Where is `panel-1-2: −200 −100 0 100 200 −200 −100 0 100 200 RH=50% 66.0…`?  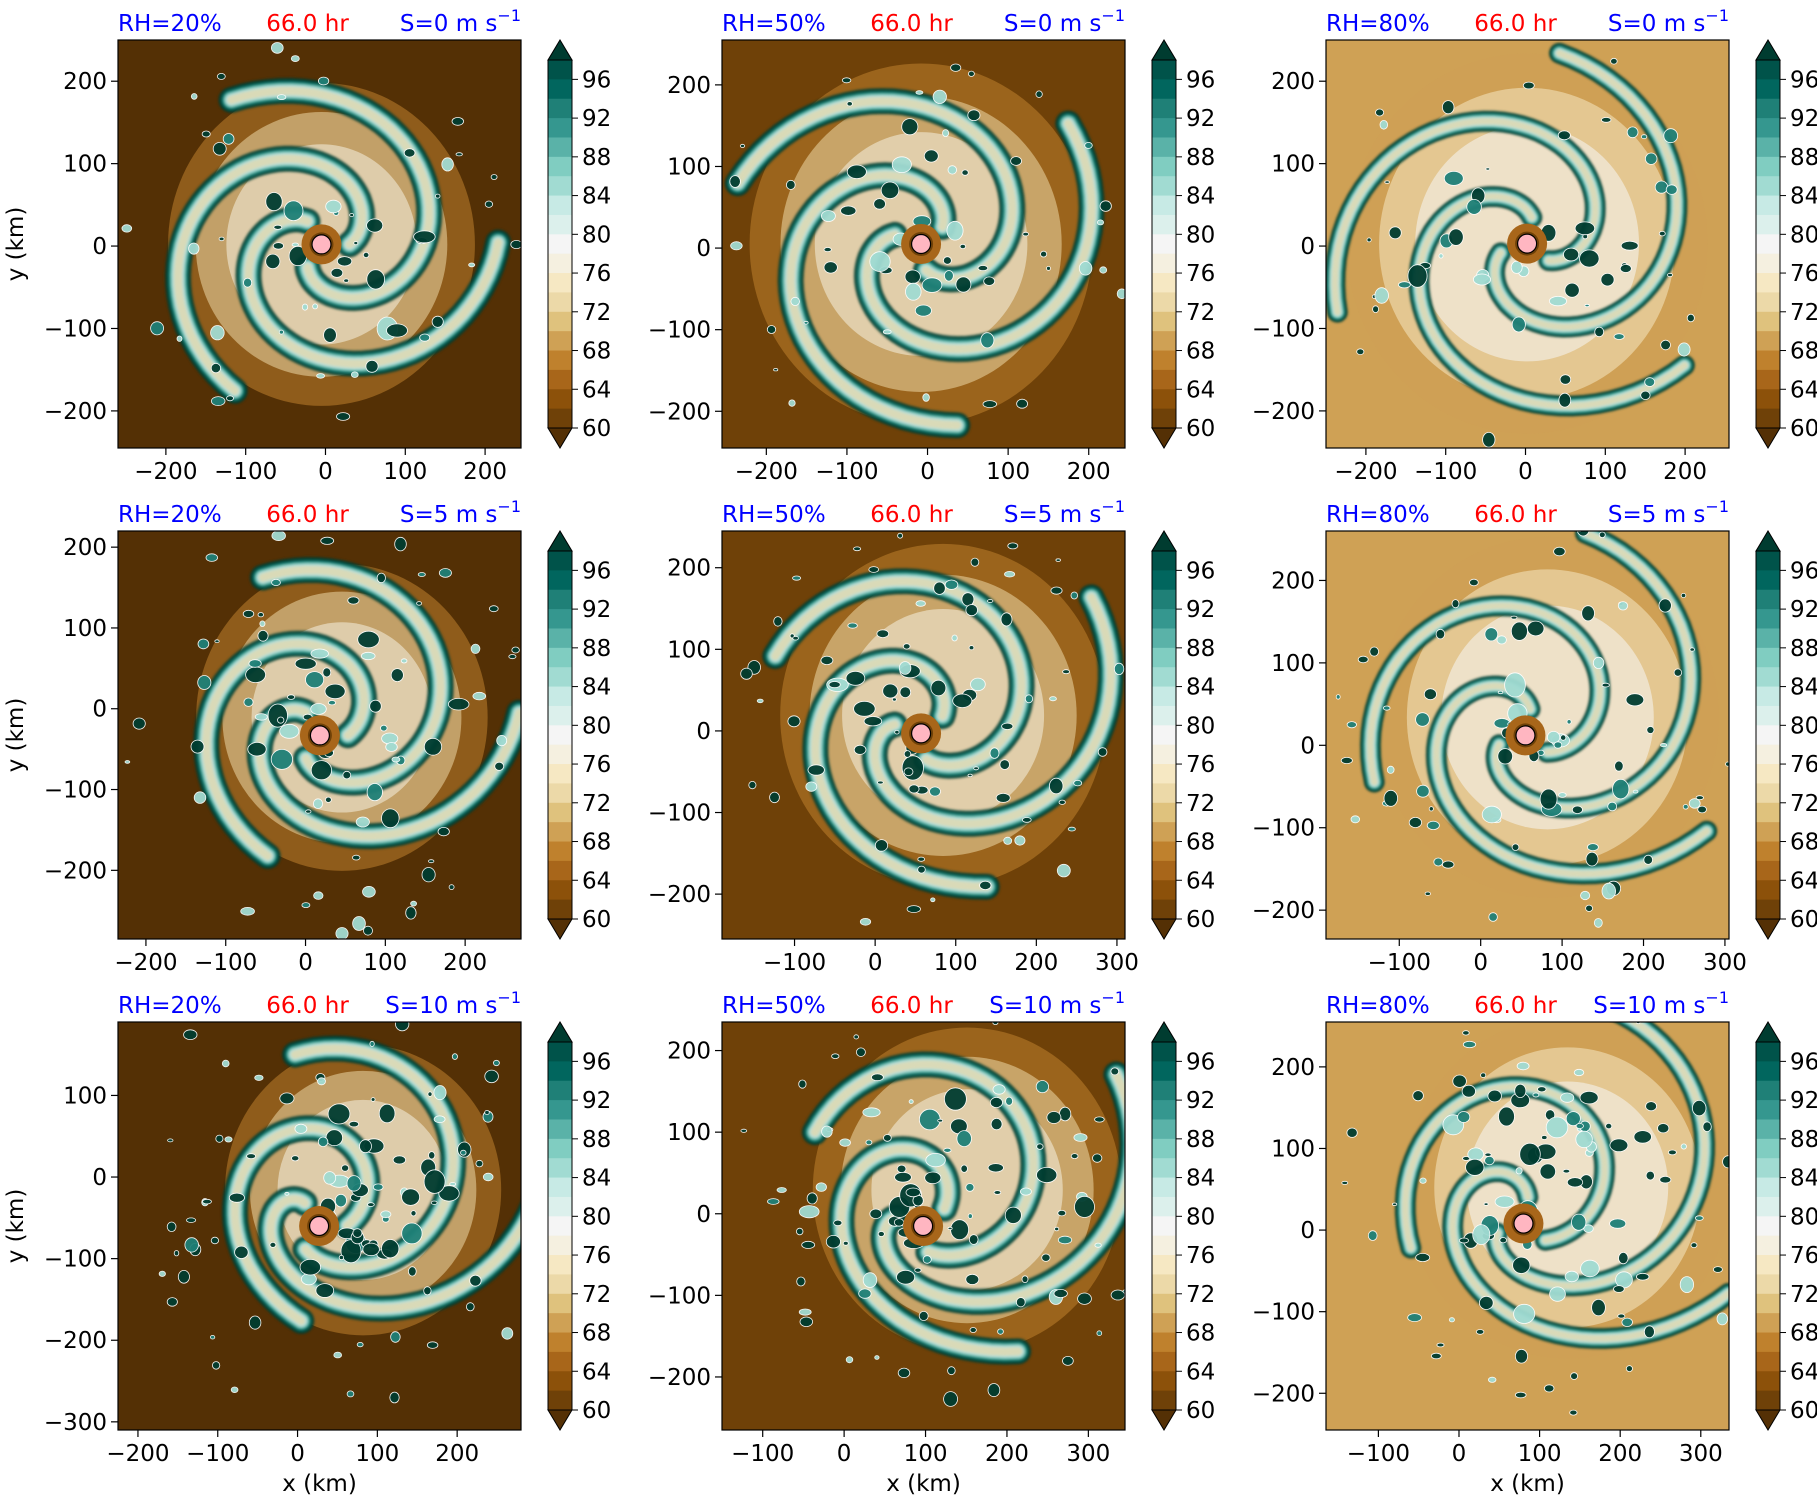 panel-1-2: −200 −100 0 100 200 −200 −100 0 100 200 RH=50% 66.0… is located at coordinates (931, 245).